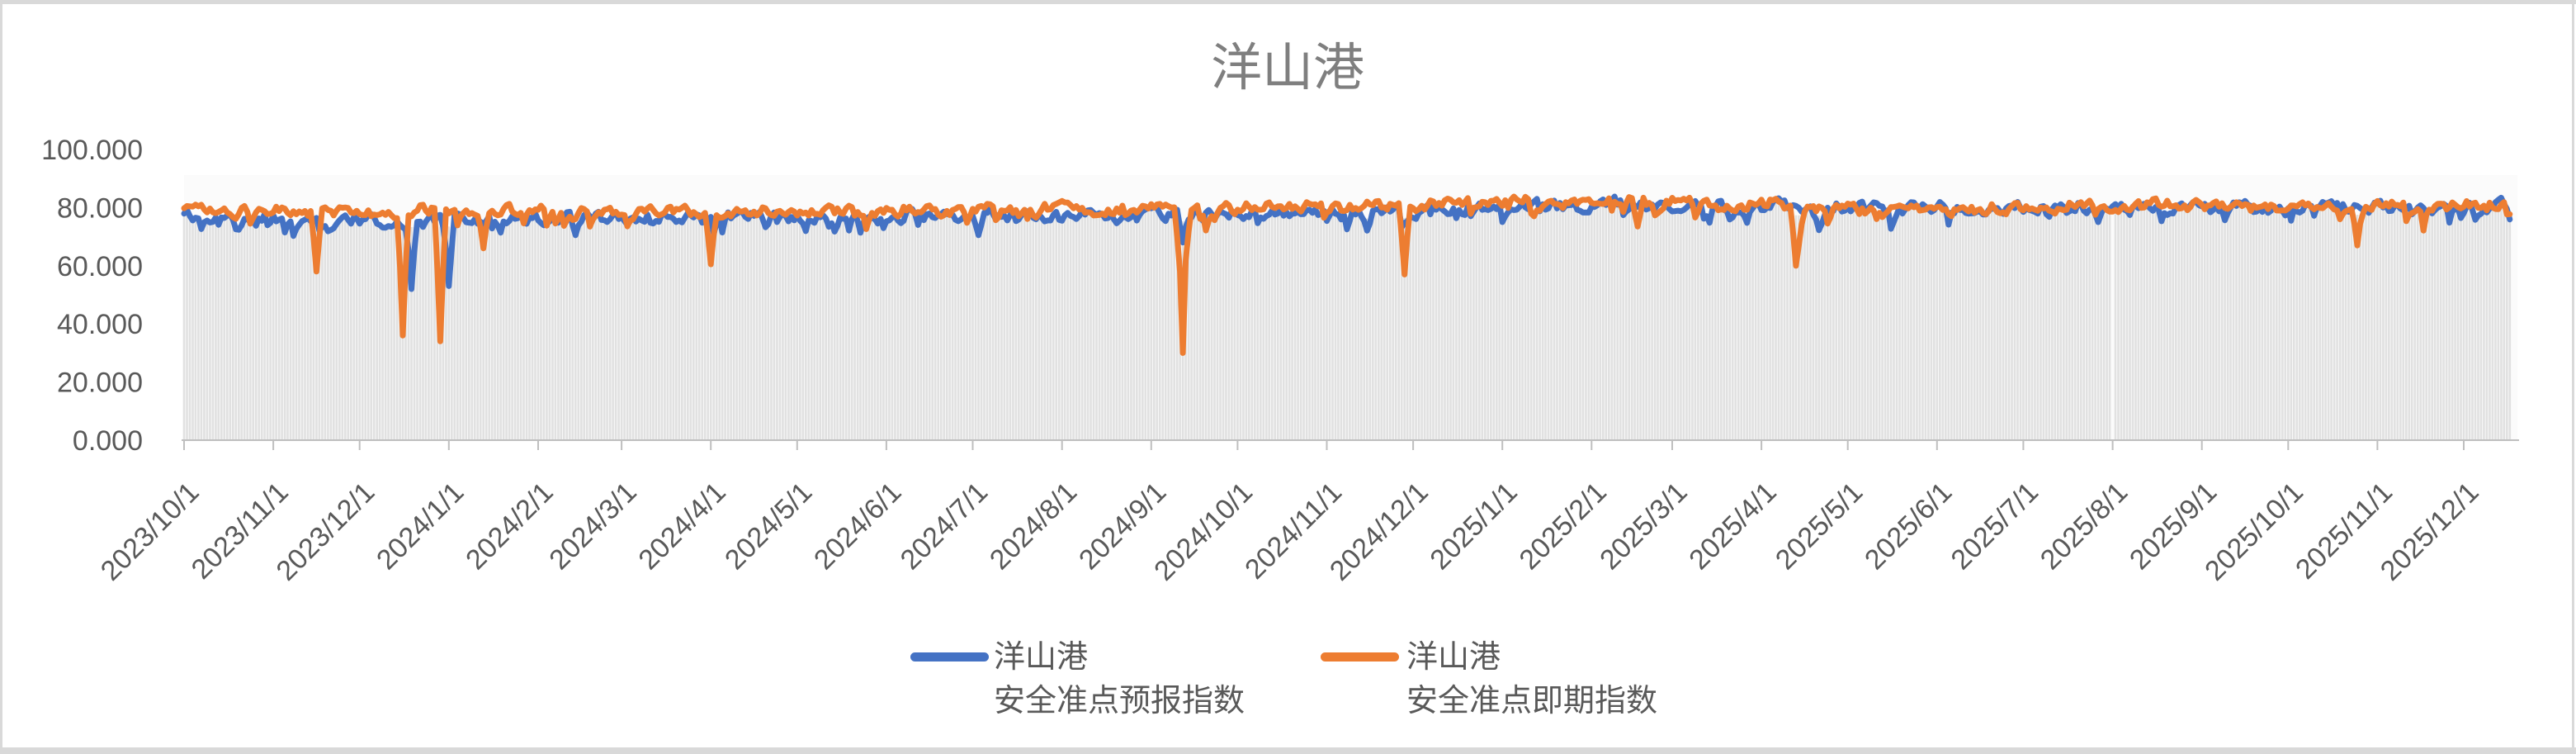 The image size is (2576, 754). Describe the element at coordinates (100, 208) in the screenshot. I see `y-axis-tick-label: 80.000` at that location.